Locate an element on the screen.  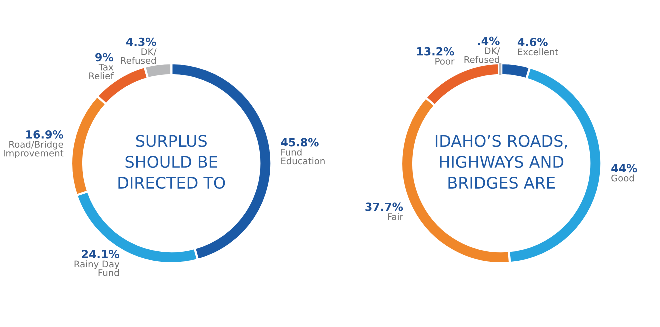
data-label: 44% is located at coordinates (625, 168).